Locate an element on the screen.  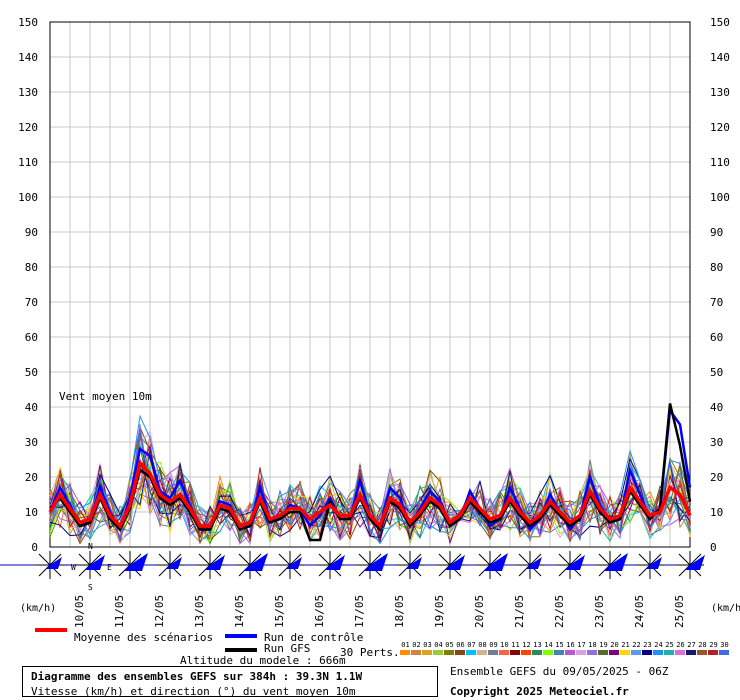
y-tick-label-right: 70 is located at coordinates (716, 302).